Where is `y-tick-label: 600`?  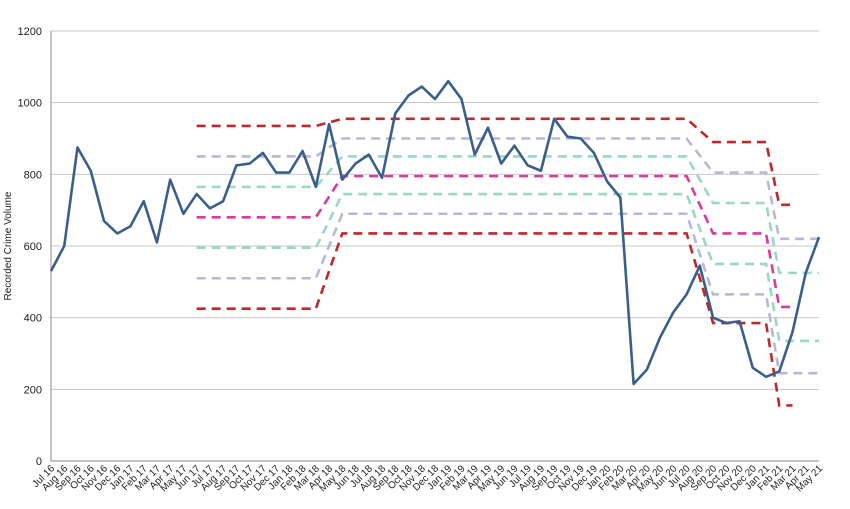 y-tick-label: 600 is located at coordinates (33, 247).